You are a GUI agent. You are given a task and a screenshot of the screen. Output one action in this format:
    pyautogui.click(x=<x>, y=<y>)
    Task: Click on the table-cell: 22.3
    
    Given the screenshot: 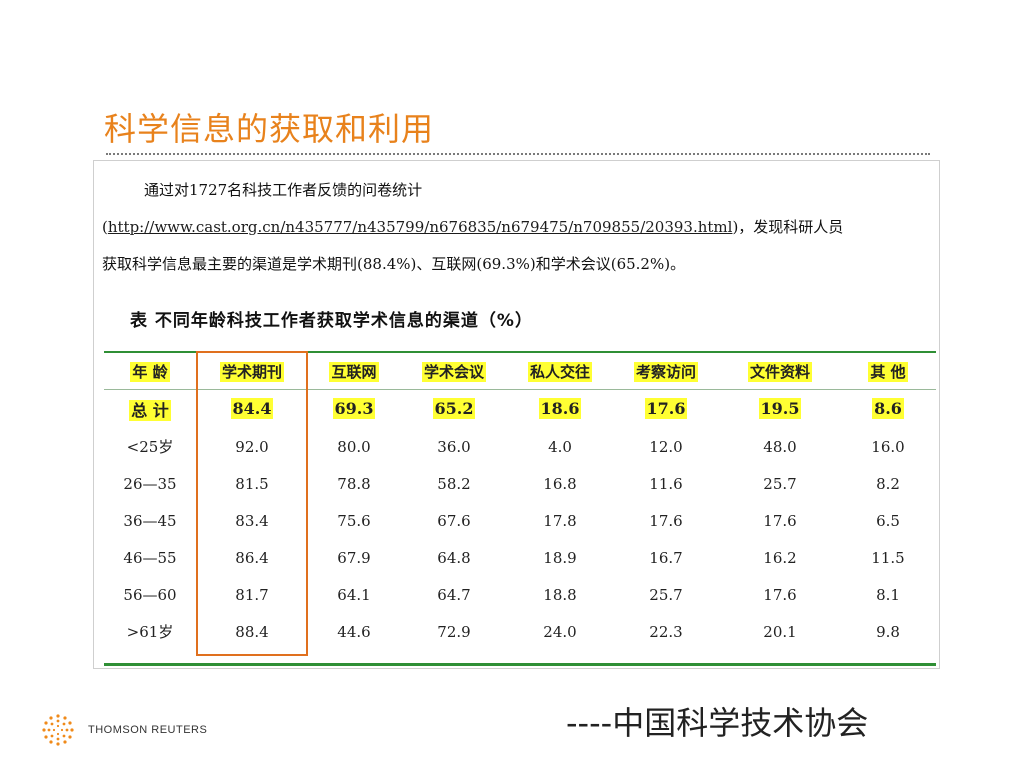 What is the action you would take?
    pyautogui.click(x=666, y=631)
    